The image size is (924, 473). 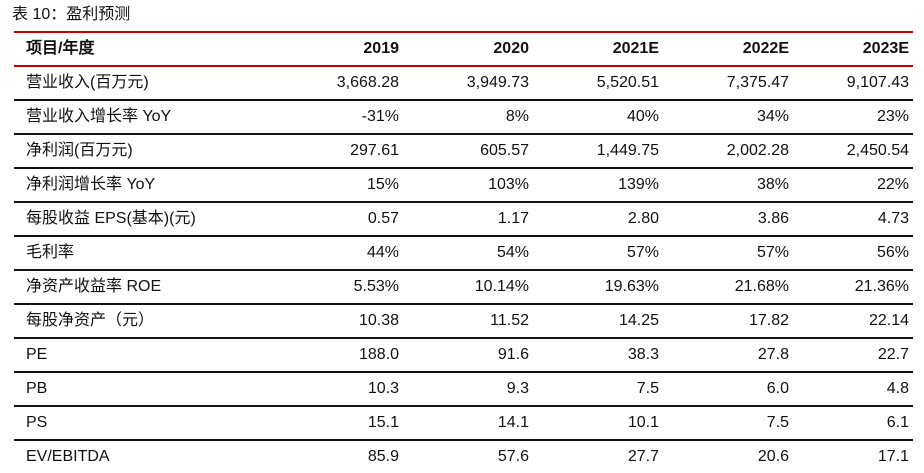 I want to click on cell-value: 0.57, so click(x=383, y=218).